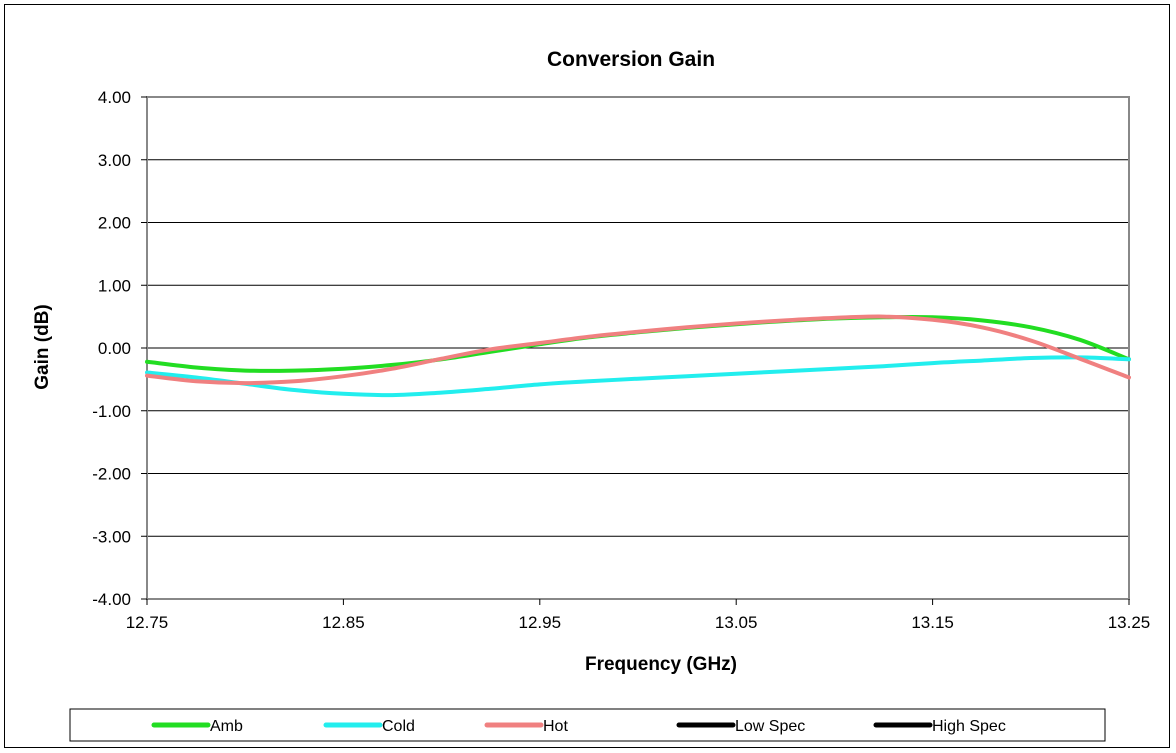  I want to click on series-line-amb, so click(638, 343).